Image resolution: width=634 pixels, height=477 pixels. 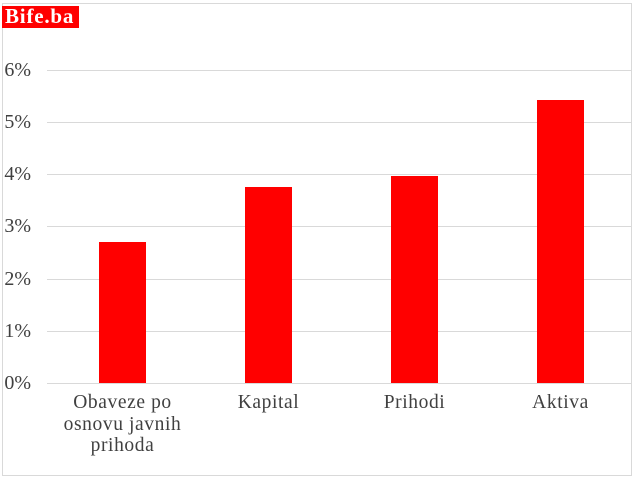 What do you see at coordinates (17, 226) in the screenshot?
I see `y-tick-label: 3%` at bounding box center [17, 226].